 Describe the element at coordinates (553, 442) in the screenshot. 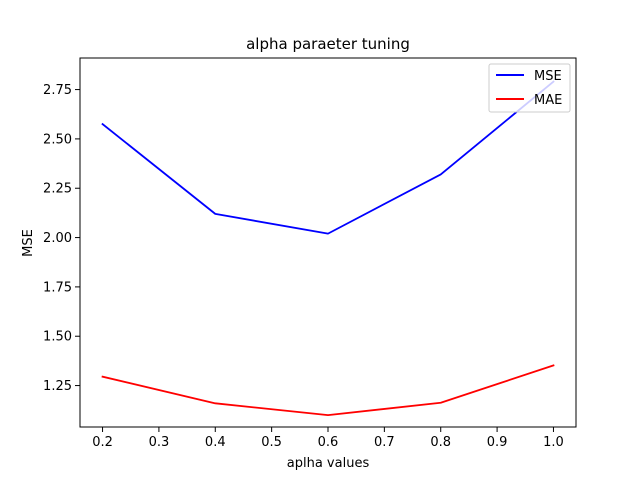

I see `x-tick-label: 1.0` at that location.